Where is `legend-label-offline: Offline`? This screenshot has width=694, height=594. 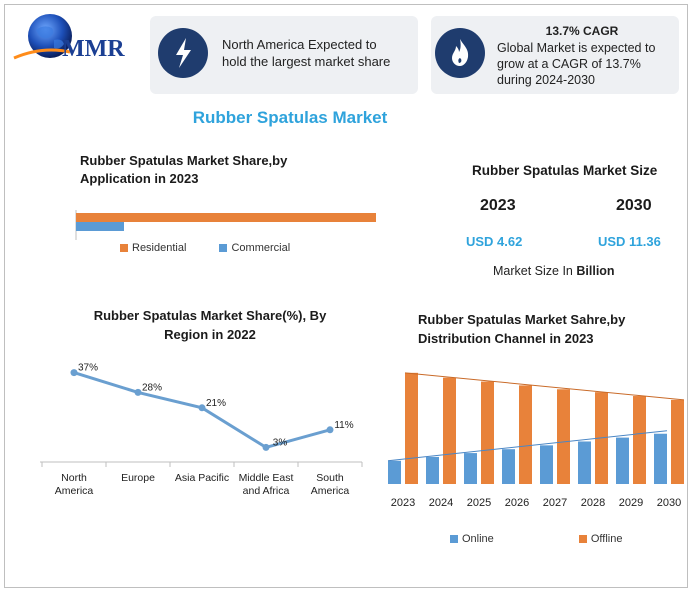
legend-label-offline: Offline is located at coordinates (606, 539).